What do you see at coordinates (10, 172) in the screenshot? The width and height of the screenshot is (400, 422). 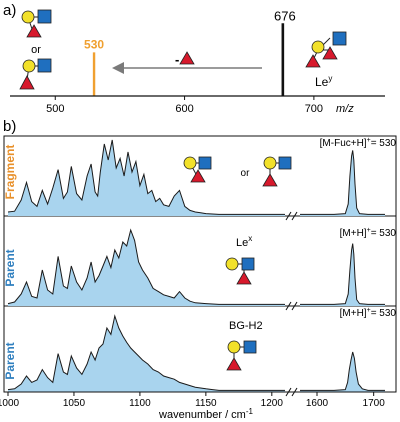 I see `side-label-fragment: Fragment` at bounding box center [10, 172].